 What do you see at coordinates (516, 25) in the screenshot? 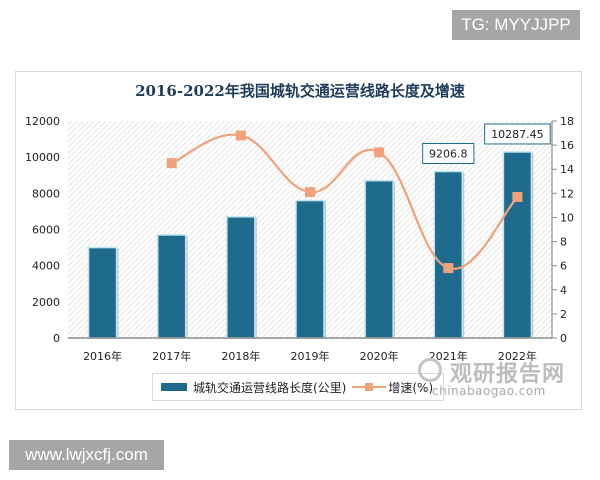
I see `top-watermark-tag: TG: MYYJJPP` at bounding box center [516, 25].